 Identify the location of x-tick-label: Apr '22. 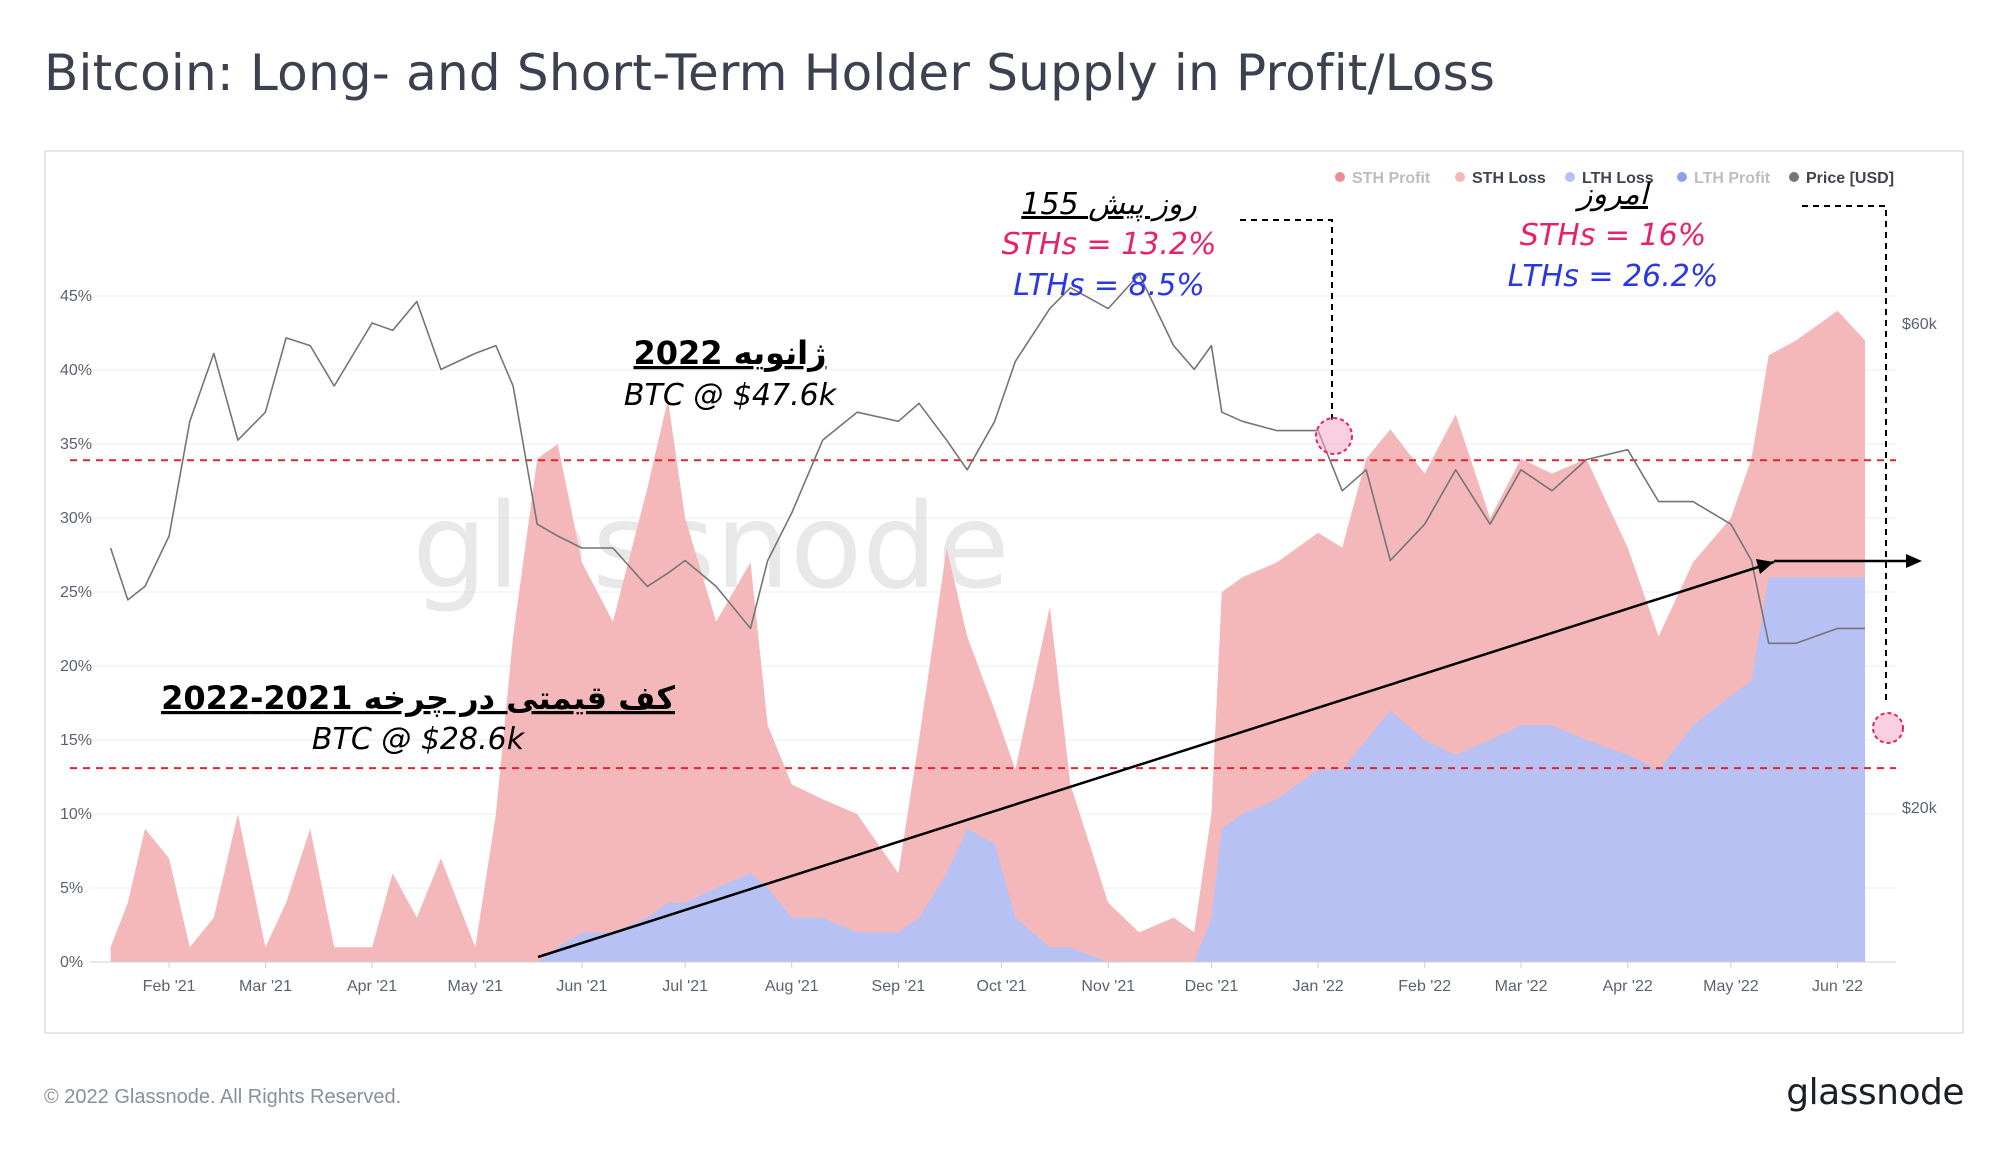
(1628, 986).